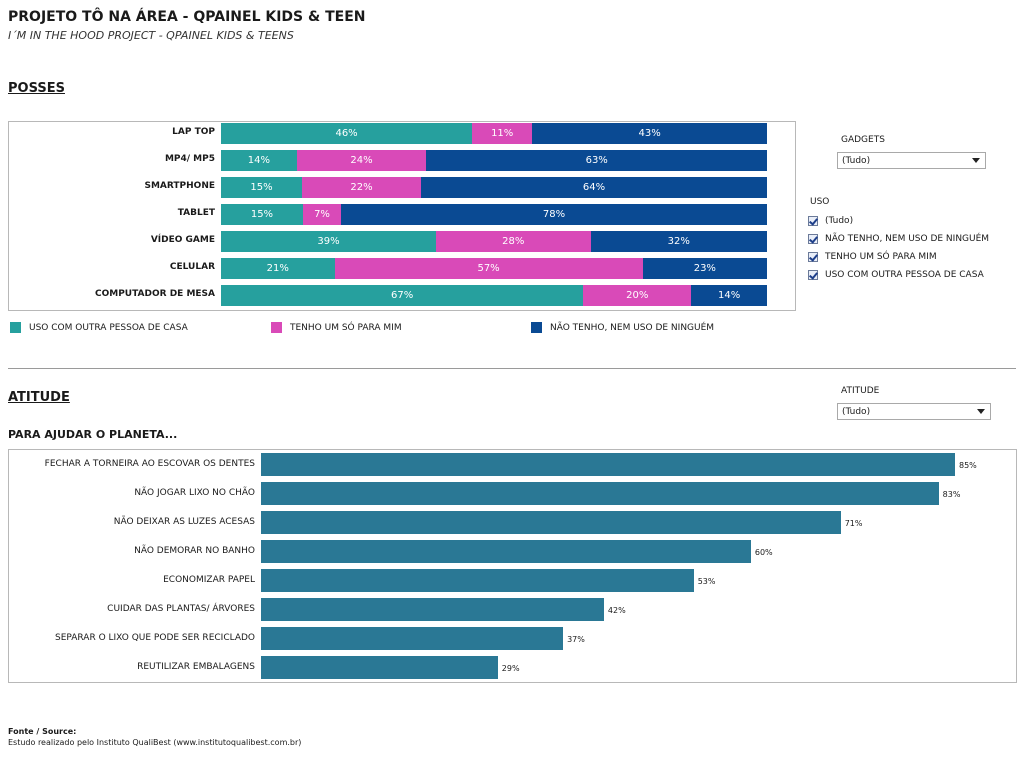  What do you see at coordinates (402, 295) in the screenshot?
I see `bar-segment: 67%` at bounding box center [402, 295].